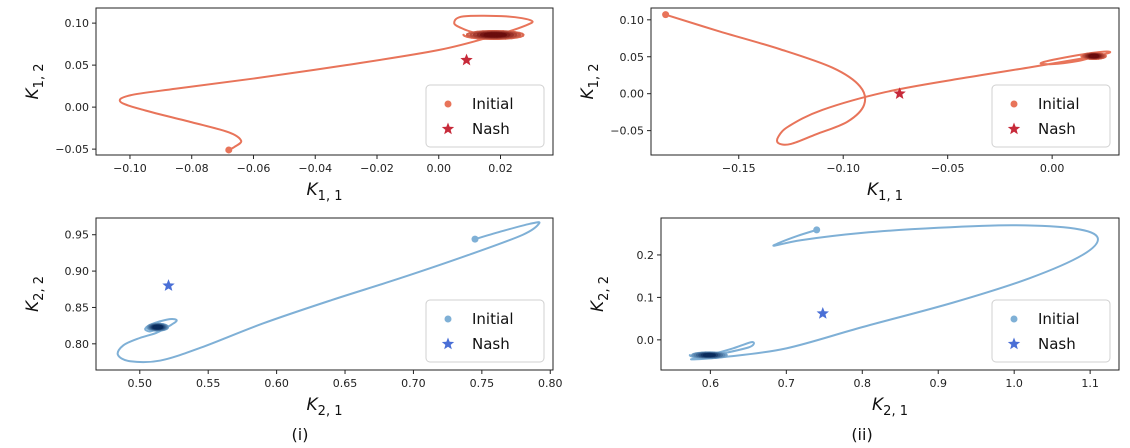 Image resolution: width=1130 pixels, height=448 pixels. I want to click on y-tick-label: 0.95, so click(77, 235).